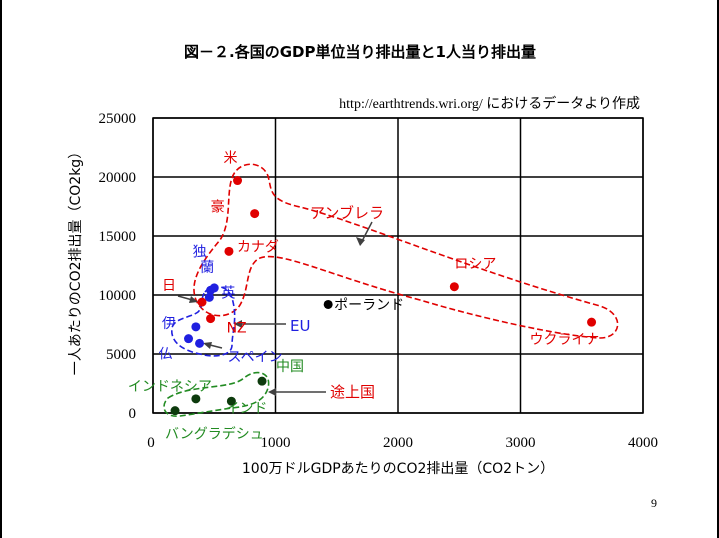  I want to click on point-label: NZ, so click(237, 329).